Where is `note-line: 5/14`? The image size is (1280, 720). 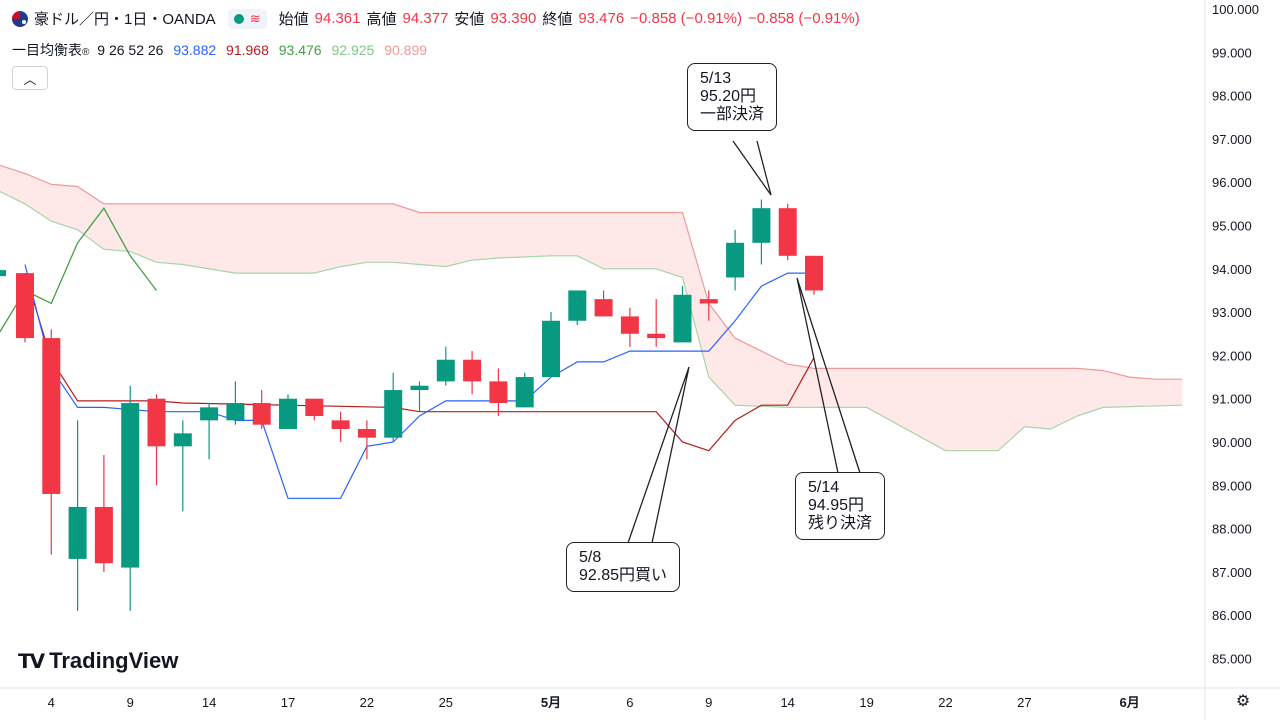 note-line: 5/14 is located at coordinates (824, 487).